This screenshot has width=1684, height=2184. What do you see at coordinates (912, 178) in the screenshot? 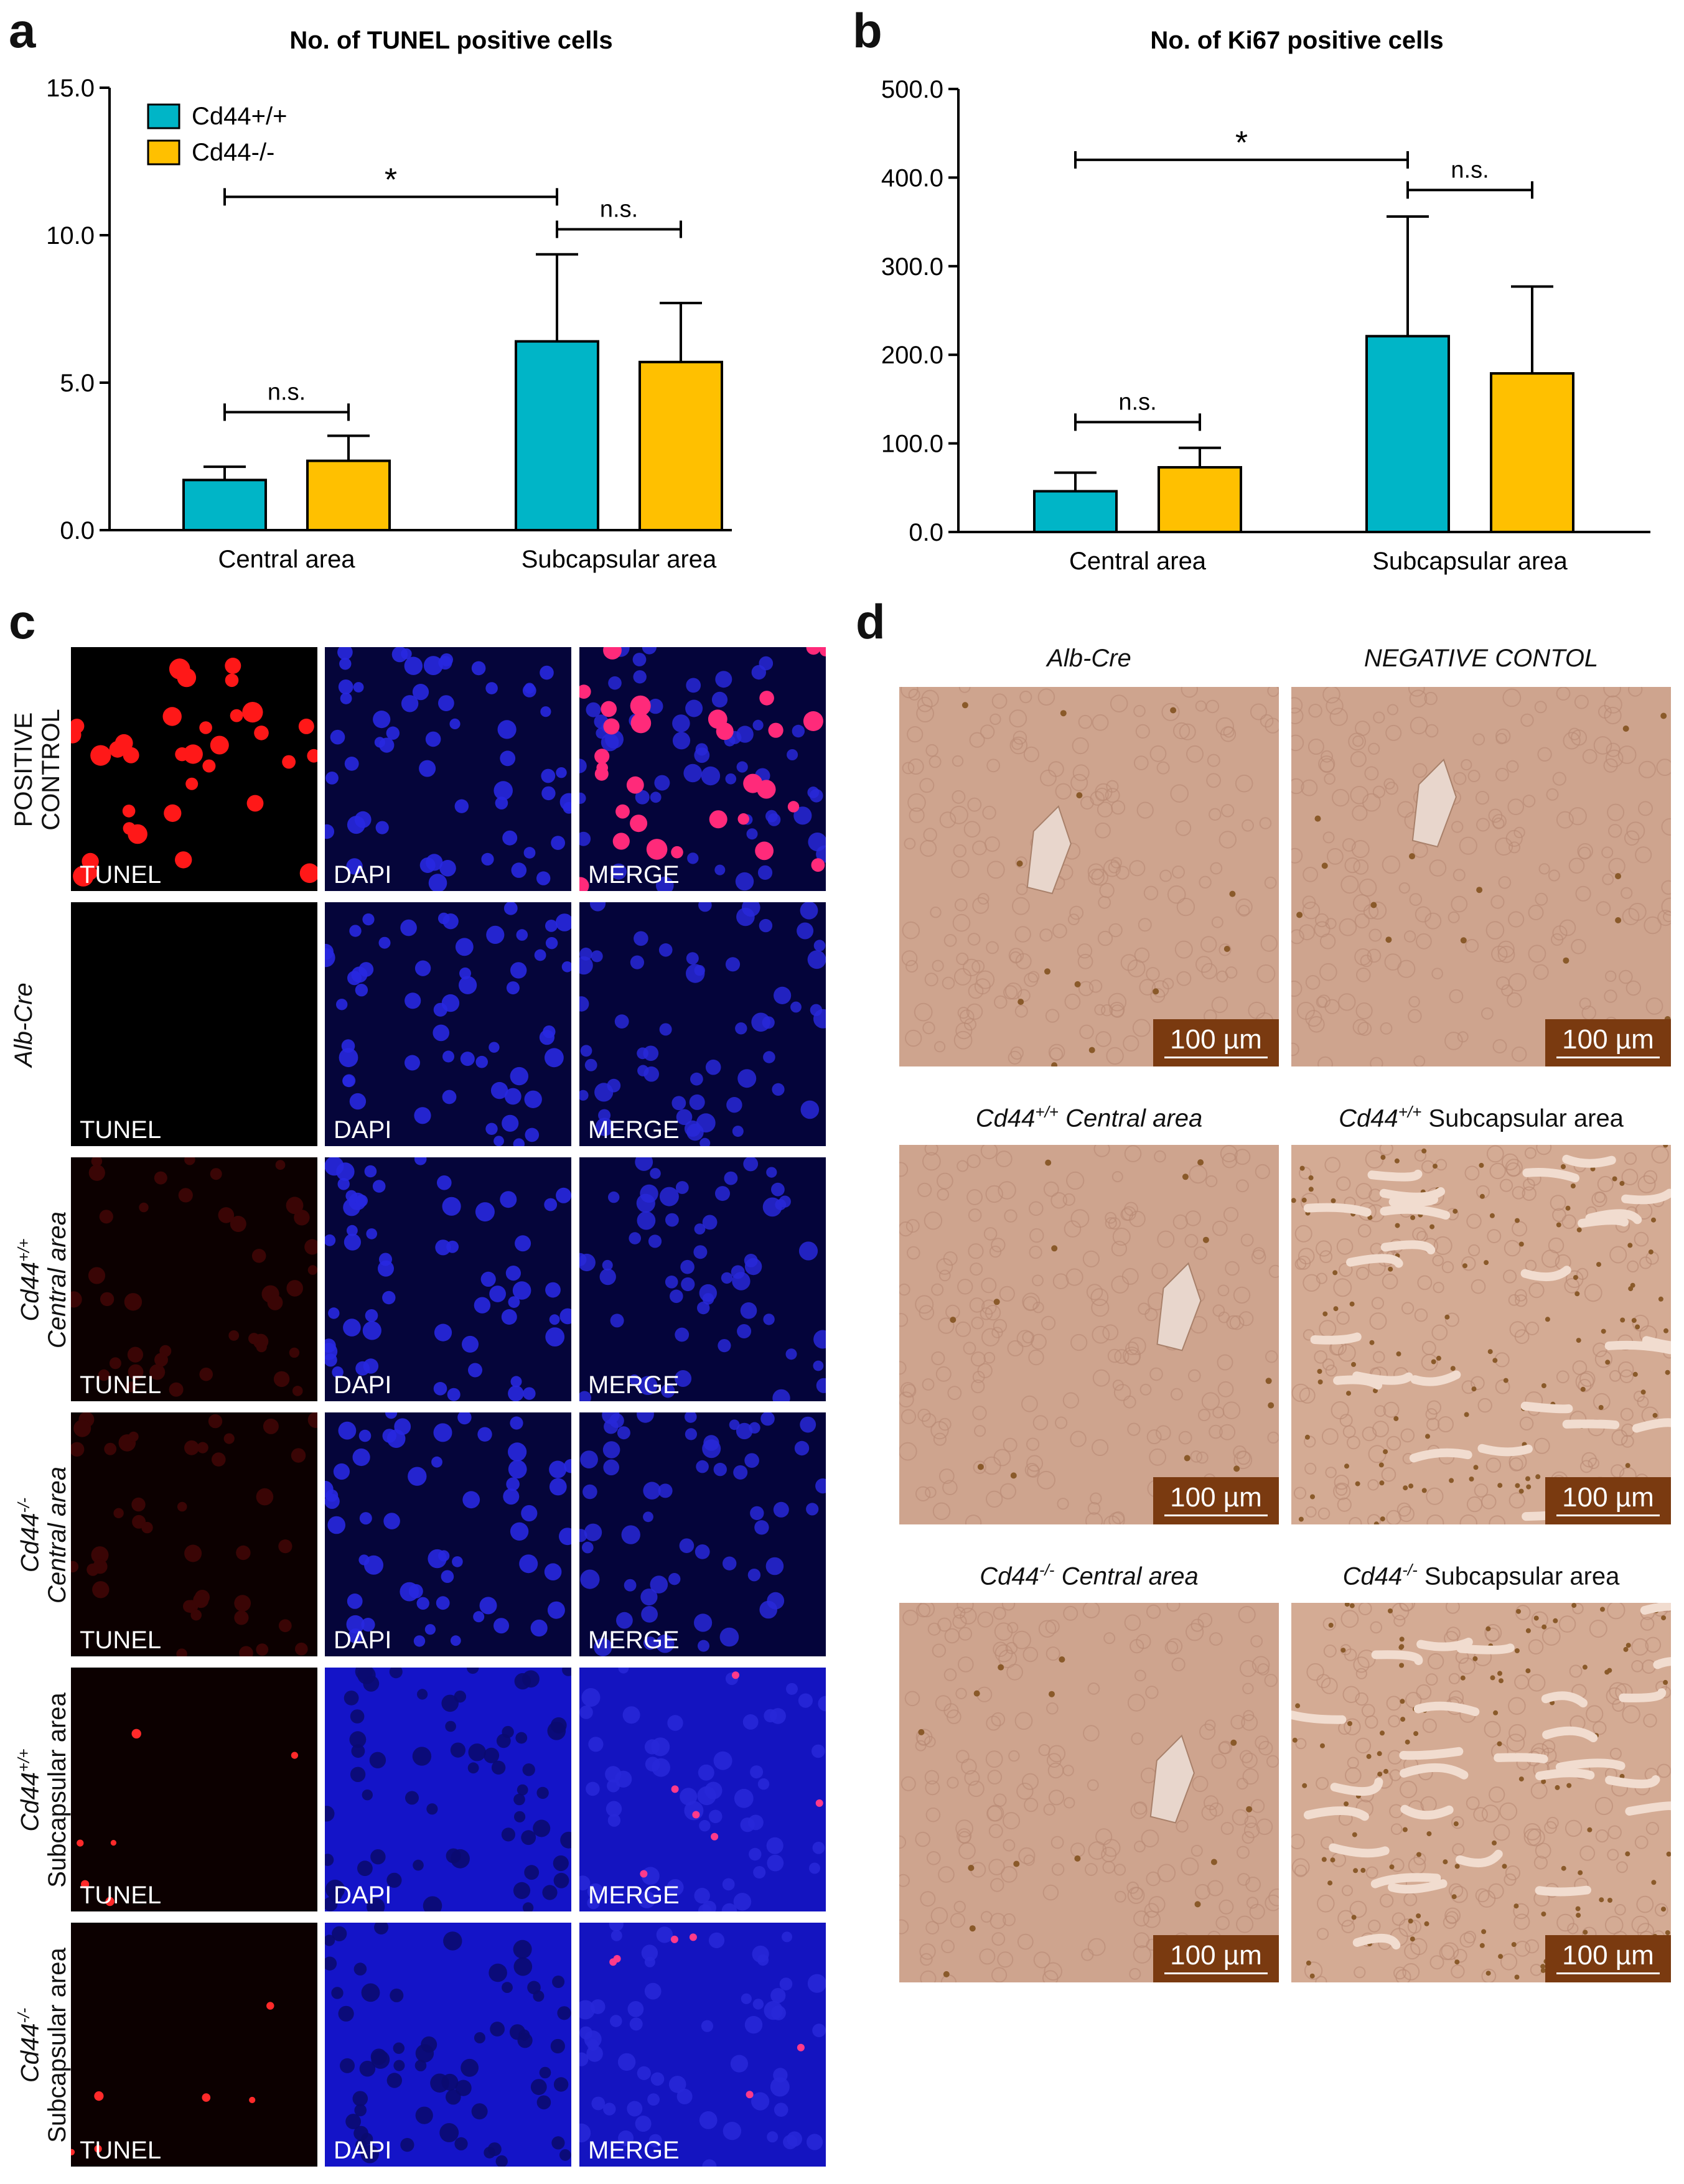
I see `y-tick-label: 400.0` at bounding box center [912, 178].